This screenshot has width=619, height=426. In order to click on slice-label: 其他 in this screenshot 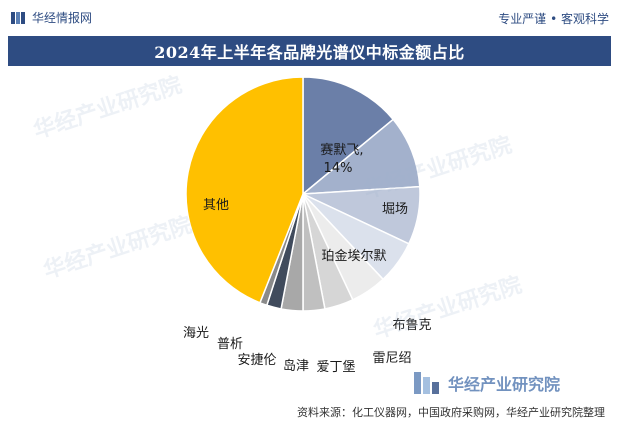, I will do `click(216, 205)`.